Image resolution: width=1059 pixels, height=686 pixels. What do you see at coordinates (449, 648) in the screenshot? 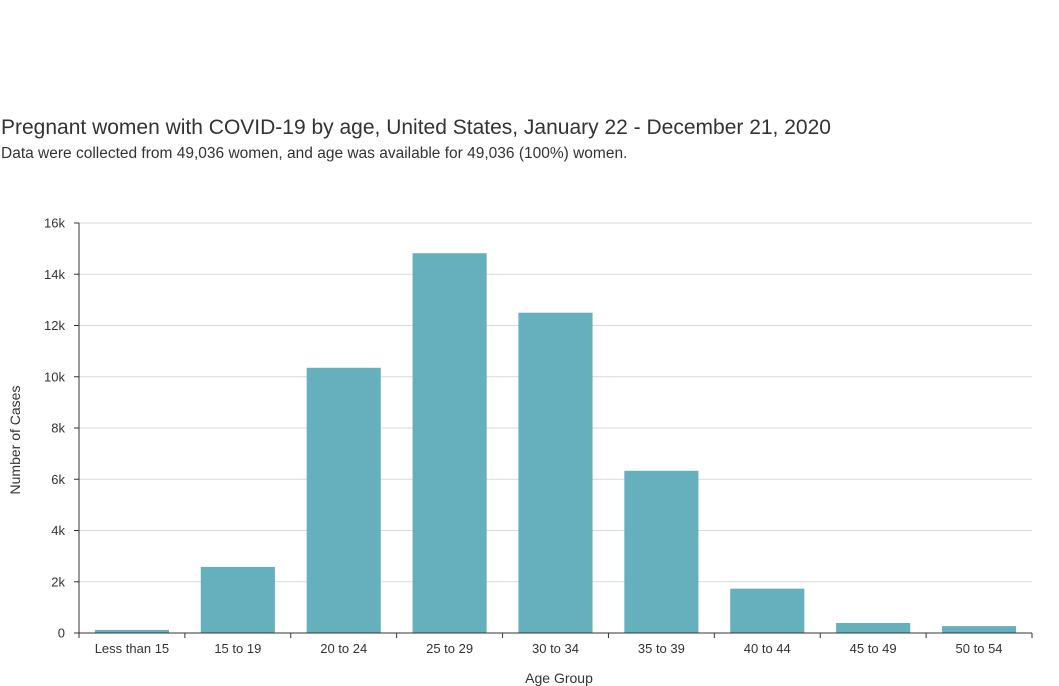
I see `x-tick-label: 25 to 29` at bounding box center [449, 648].